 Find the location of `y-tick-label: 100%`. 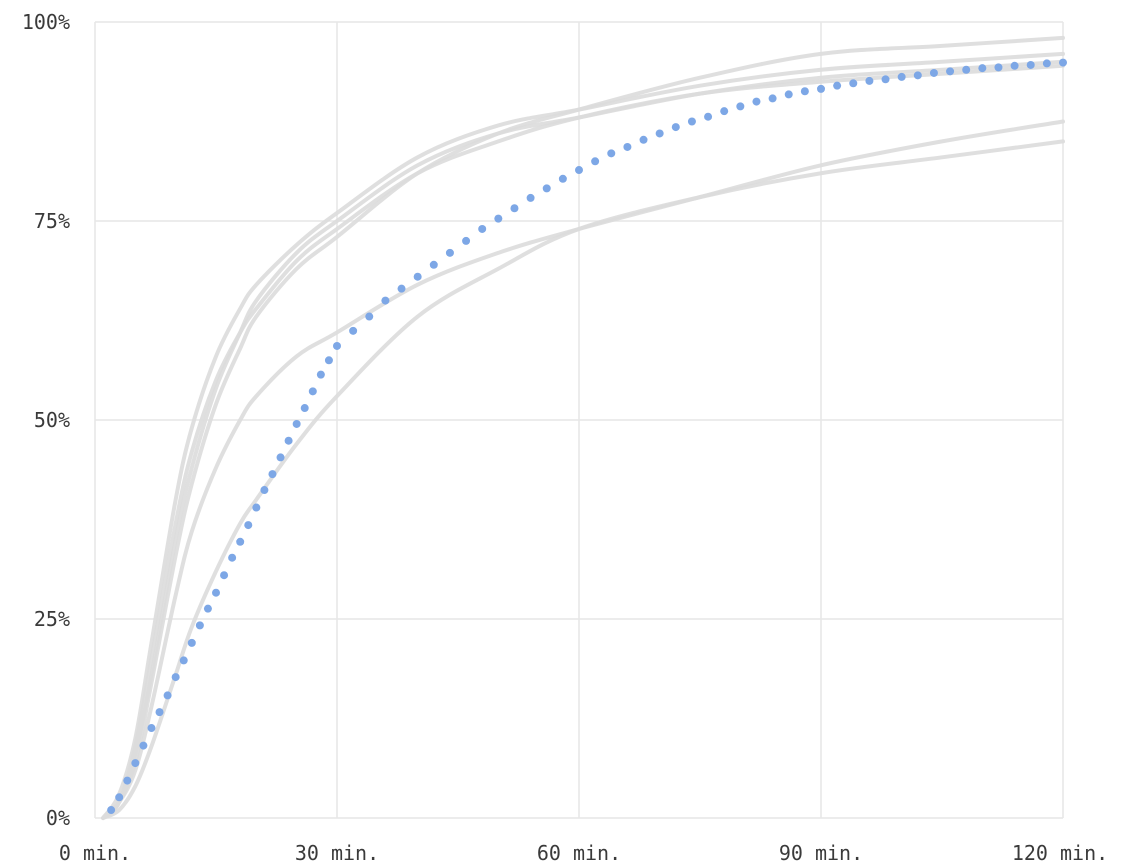

y-tick-label: 100% is located at coordinates (46, 22).